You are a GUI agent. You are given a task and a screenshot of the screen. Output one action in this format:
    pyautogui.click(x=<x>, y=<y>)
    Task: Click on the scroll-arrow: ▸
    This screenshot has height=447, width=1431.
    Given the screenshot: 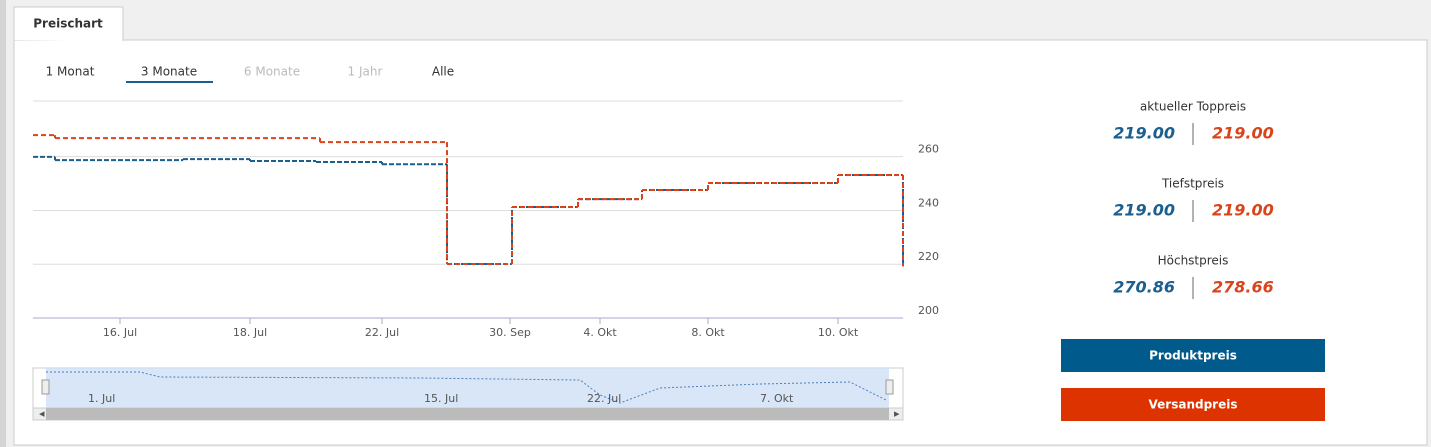 What is the action you would take?
    pyautogui.click(x=897, y=413)
    